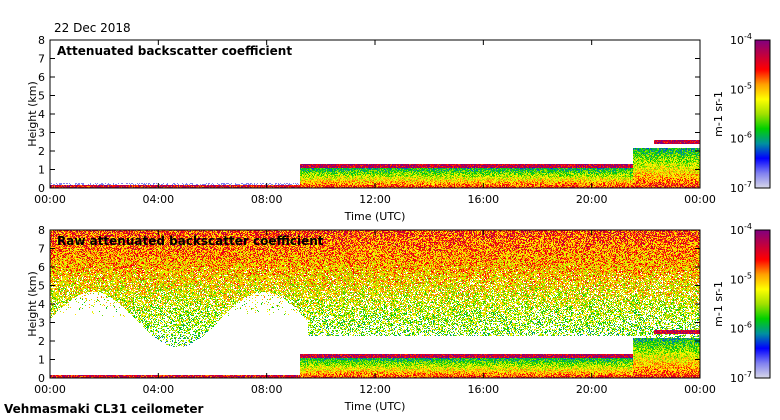 The width and height of the screenshot is (780, 420). Describe the element at coordinates (104, 409) in the screenshot. I see `footer-label: Vehmasmaki CL31 ceilometer` at that location.